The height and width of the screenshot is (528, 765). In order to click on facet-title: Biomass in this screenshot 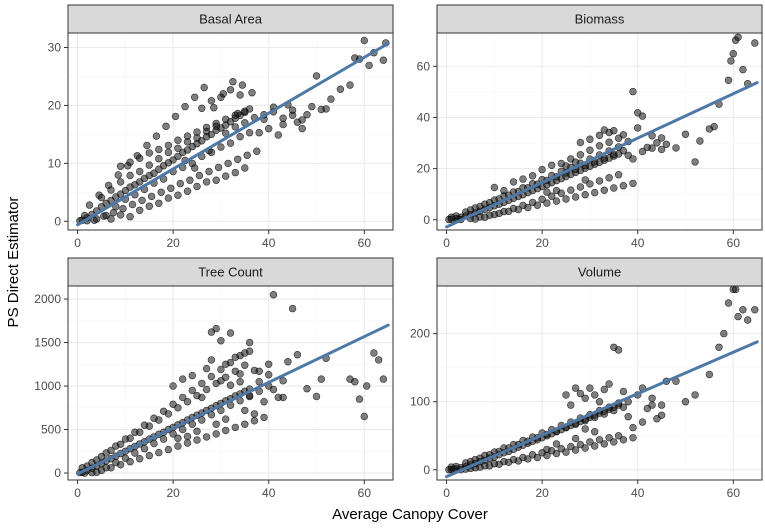, I will do `click(600, 19)`.